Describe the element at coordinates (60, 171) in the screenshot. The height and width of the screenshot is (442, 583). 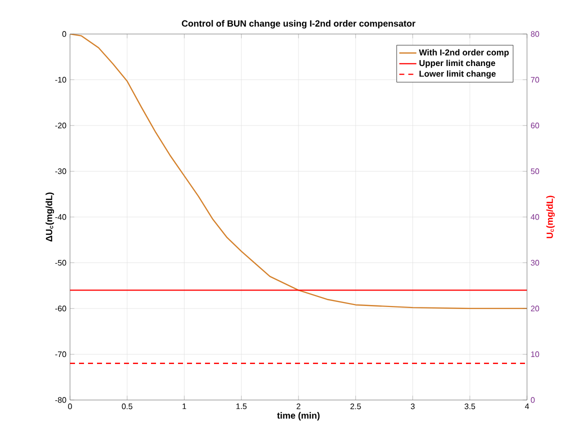
I see `y-tick-label: -30` at that location.